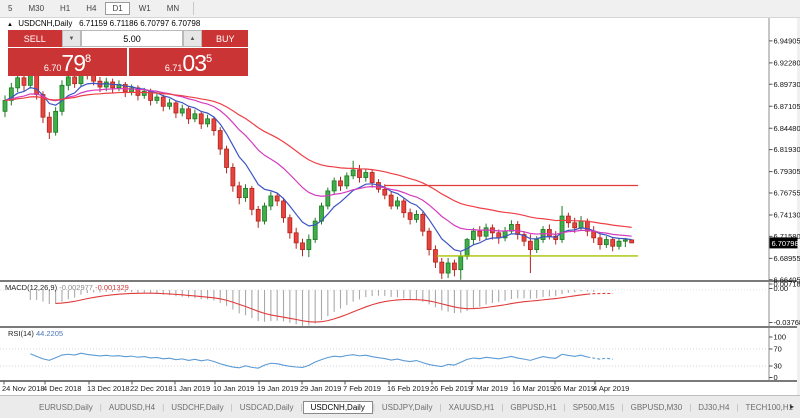  Describe the element at coordinates (132, 38) in the screenshot. I see `volume-input: 5.00` at that location.